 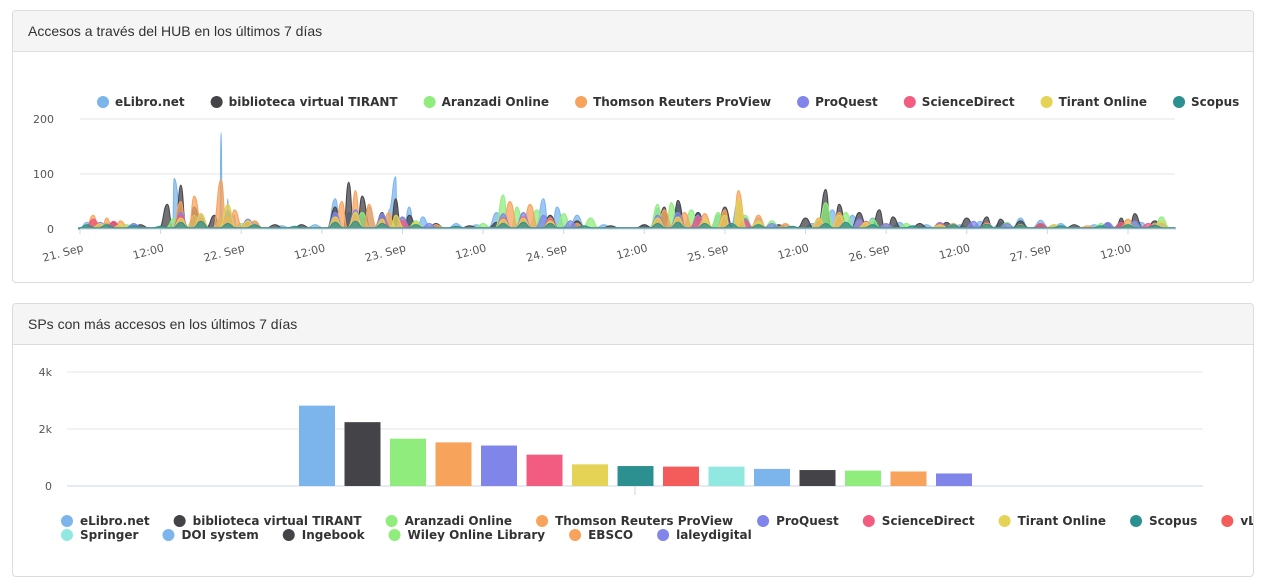 What do you see at coordinates (1246, 521) in the screenshot?
I see `legend-label: vLex` at bounding box center [1246, 521].